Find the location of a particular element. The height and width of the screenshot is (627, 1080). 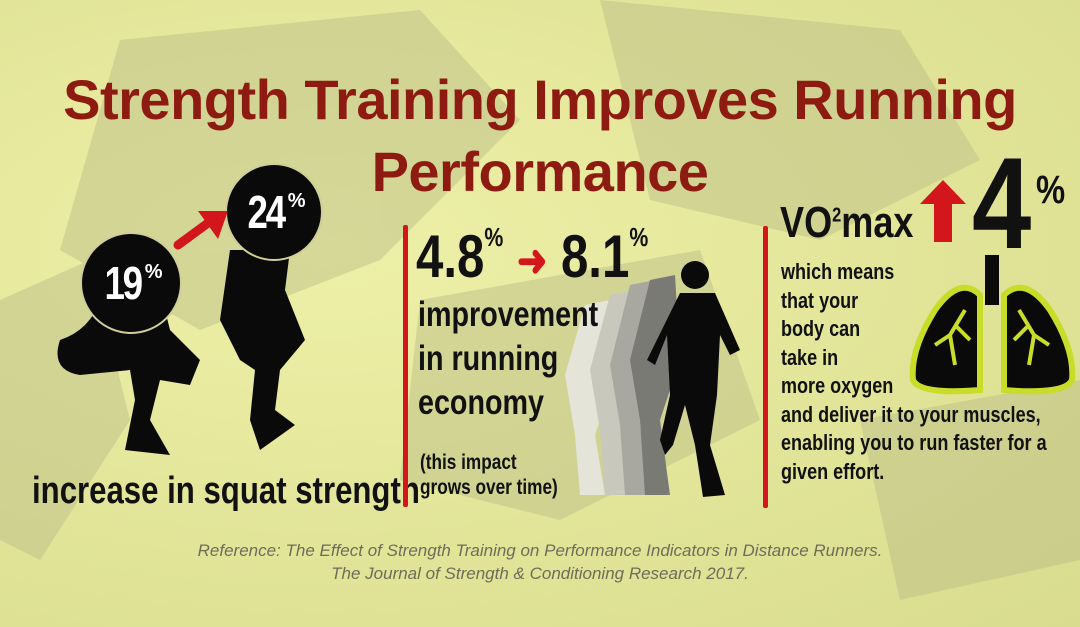

vo2-label-sup: 2 is located at coordinates (837, 215).